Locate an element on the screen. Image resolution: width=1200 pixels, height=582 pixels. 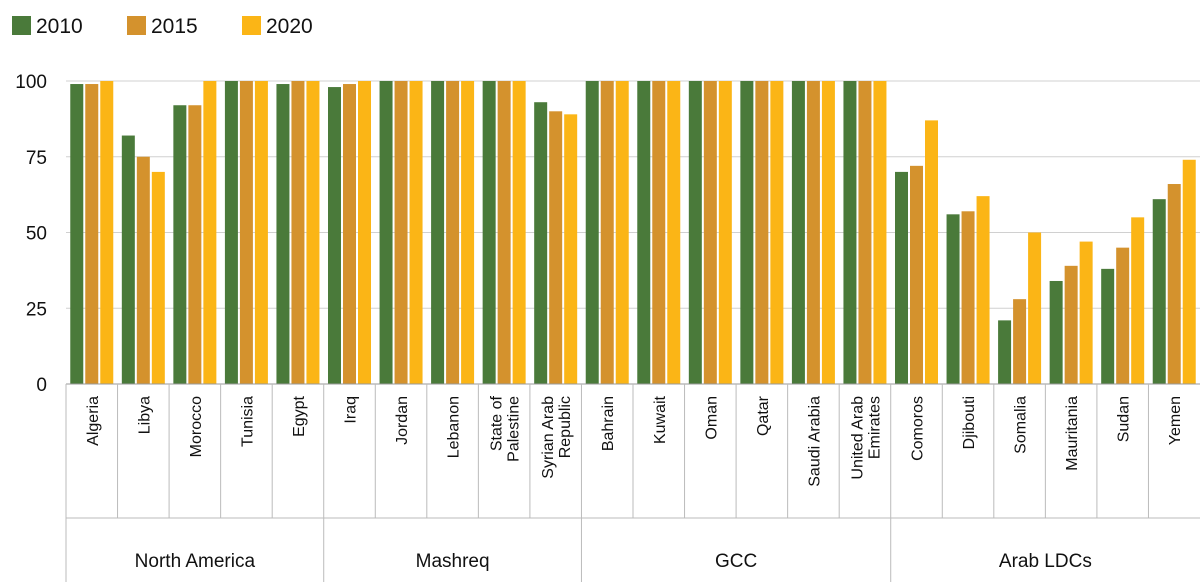
x-tick-label-united-arab-emirates: United ArabEmirates is located at coordinates (866, 438).